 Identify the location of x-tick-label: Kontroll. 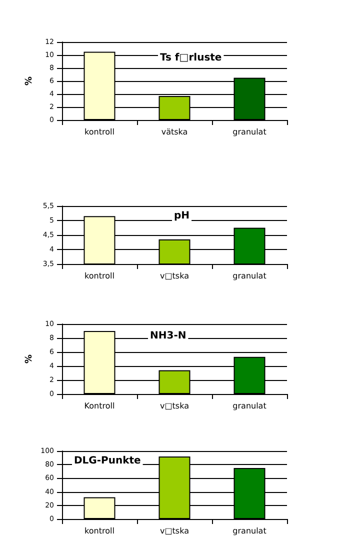
(99, 406).